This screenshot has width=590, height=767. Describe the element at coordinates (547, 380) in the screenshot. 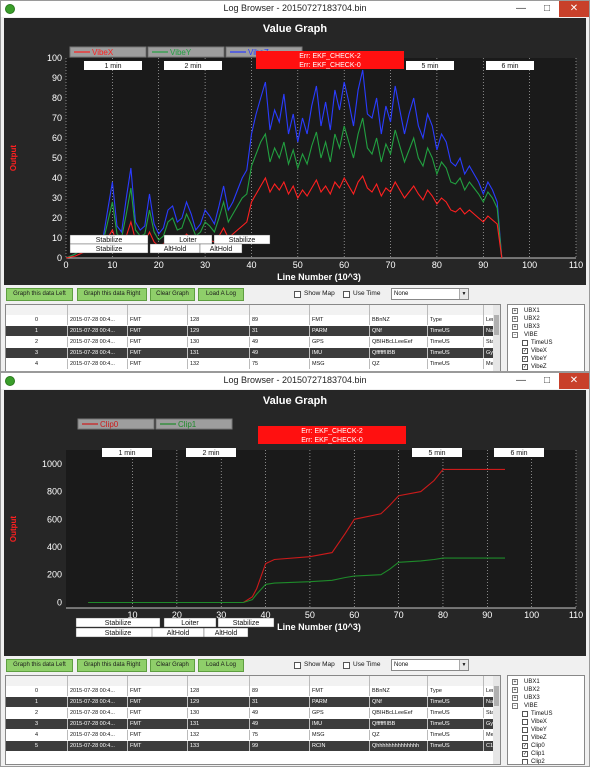

I see `maximize-button-2: □` at that location.